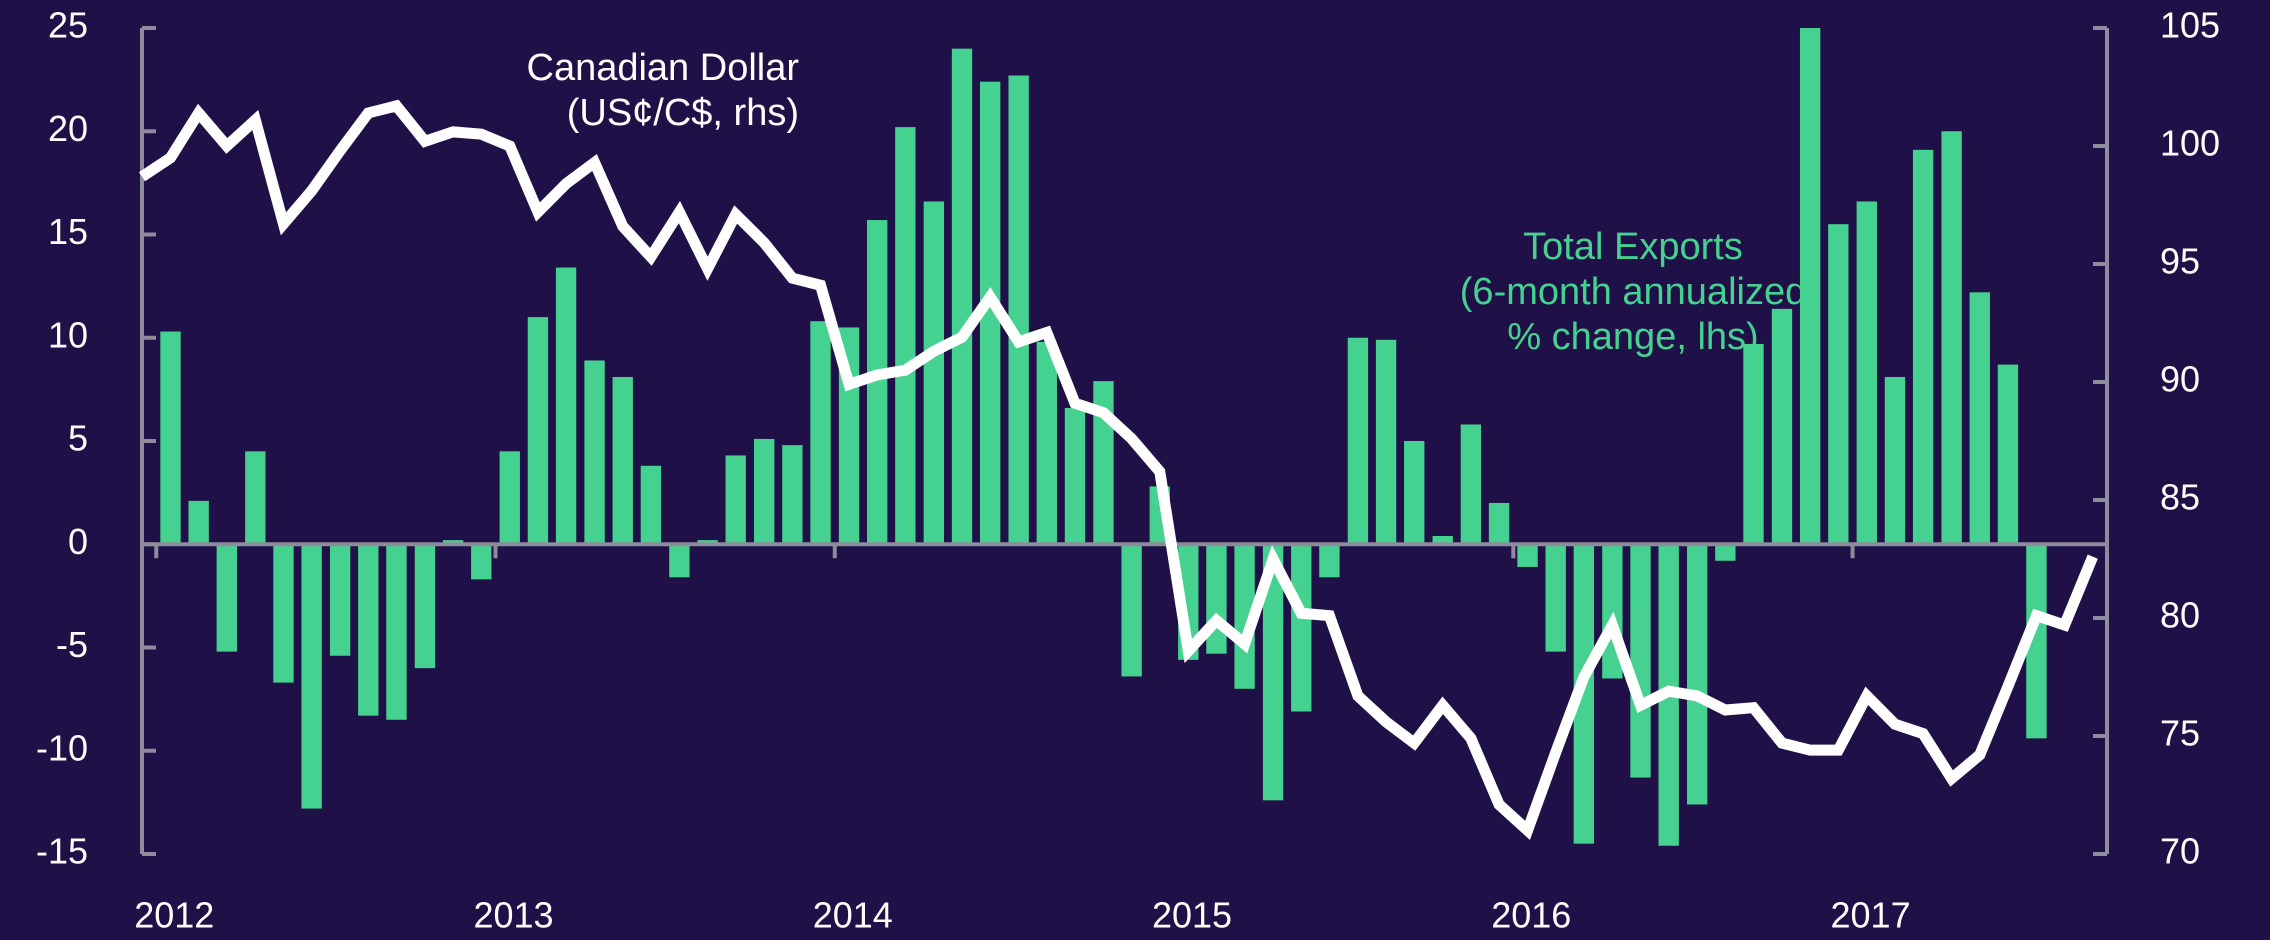 The width and height of the screenshot is (2270, 940). What do you see at coordinates (2180, 733) in the screenshot?
I see `y2-tick-label: 75` at bounding box center [2180, 733].